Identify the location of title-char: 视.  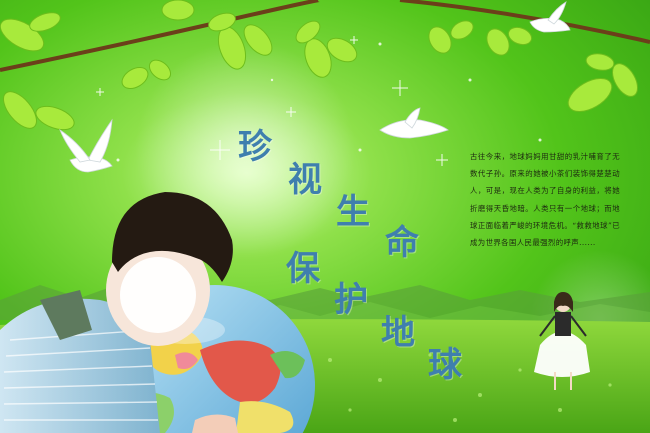
(305, 180).